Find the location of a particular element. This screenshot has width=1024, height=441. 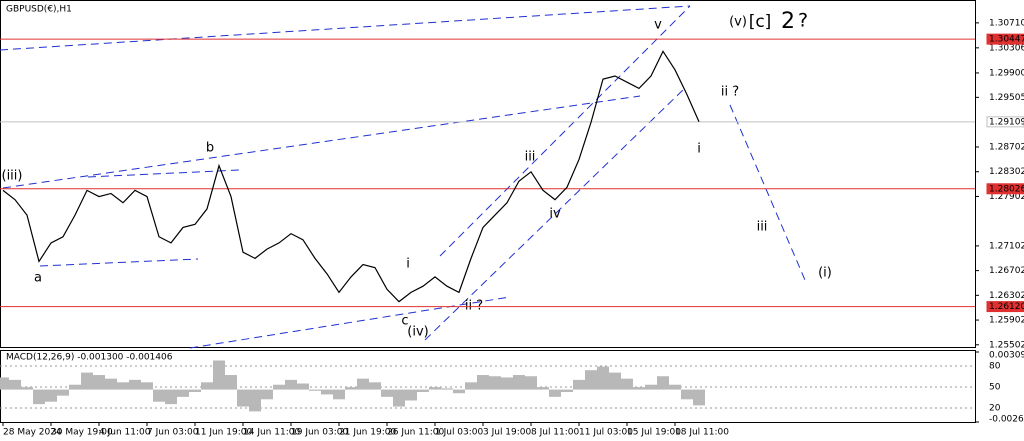

wave-label: (v) is located at coordinates (738, 22).